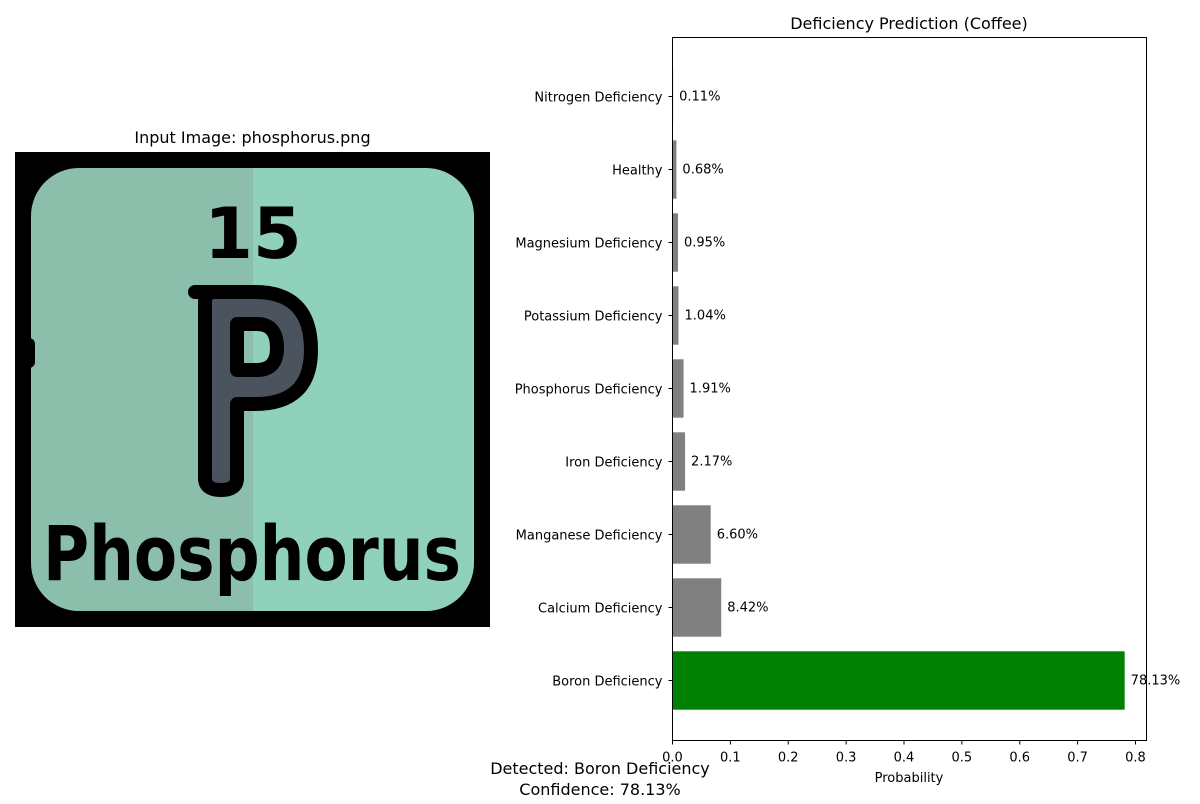 The image size is (1200, 804). Describe the element at coordinates (846, 758) in the screenshot. I see `x-tick-label-3: 0.3` at that location.